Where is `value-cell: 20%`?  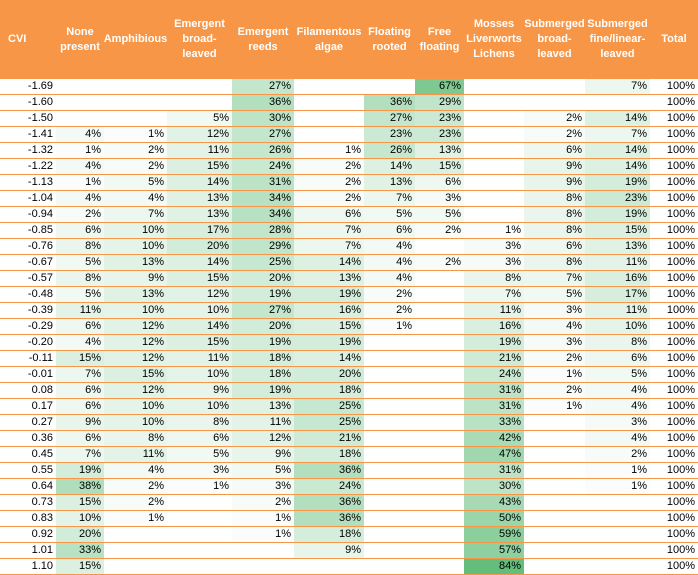
value-cell: 20% is located at coordinates (263, 326).